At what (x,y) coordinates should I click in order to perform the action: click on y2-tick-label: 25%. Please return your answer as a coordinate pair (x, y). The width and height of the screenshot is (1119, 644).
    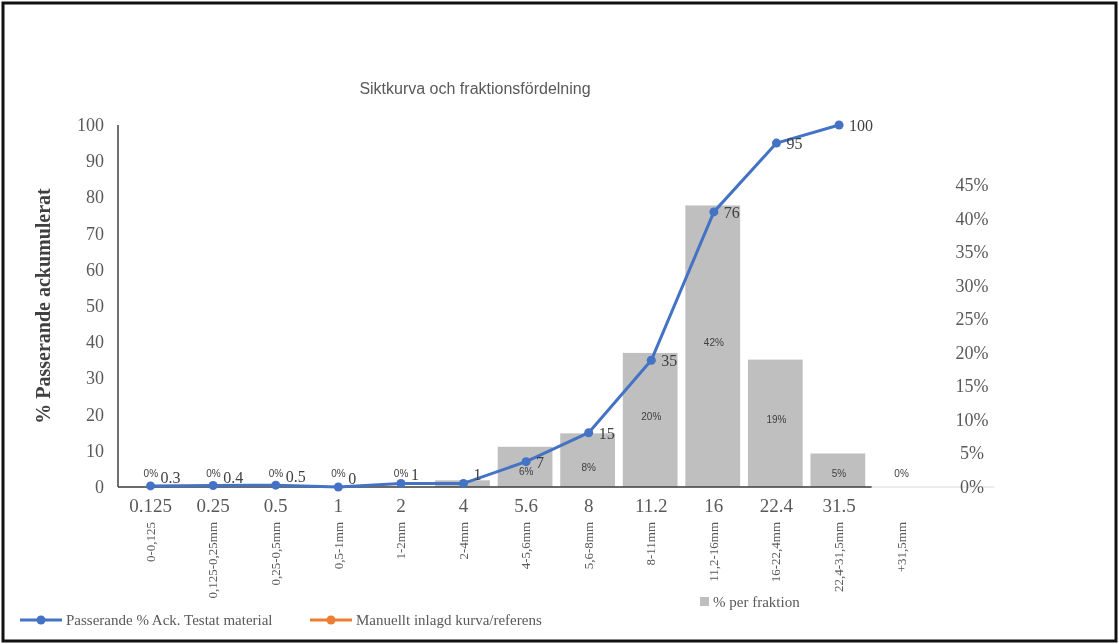
    Looking at the image, I should click on (972, 319).